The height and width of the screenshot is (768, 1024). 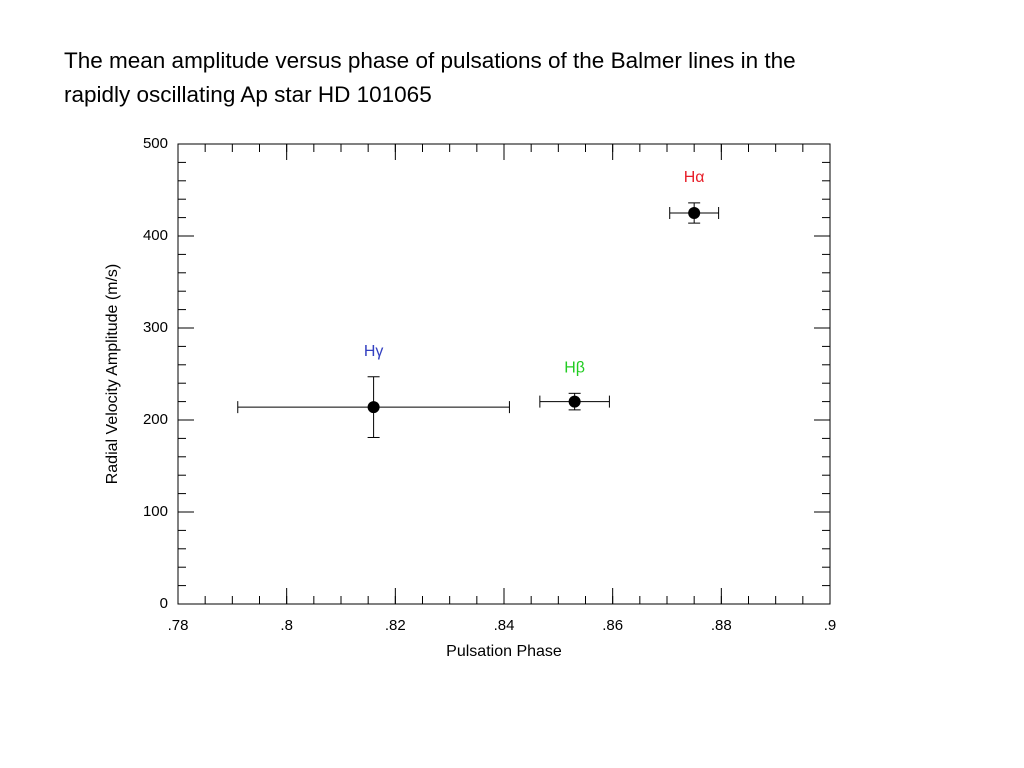 I want to click on x-axis-label: Pulsation Phase, so click(x=504, y=651).